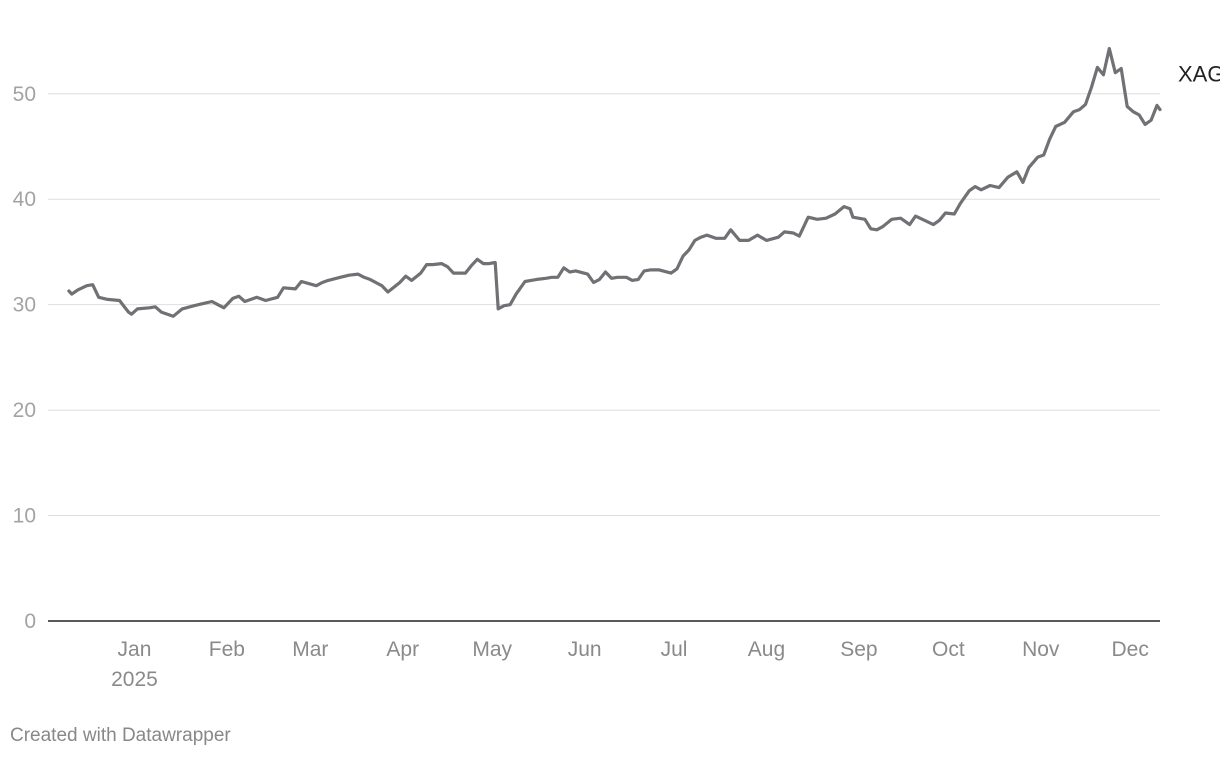  Describe the element at coordinates (858, 649) in the screenshot. I see `x-tick-label: Sep` at that location.